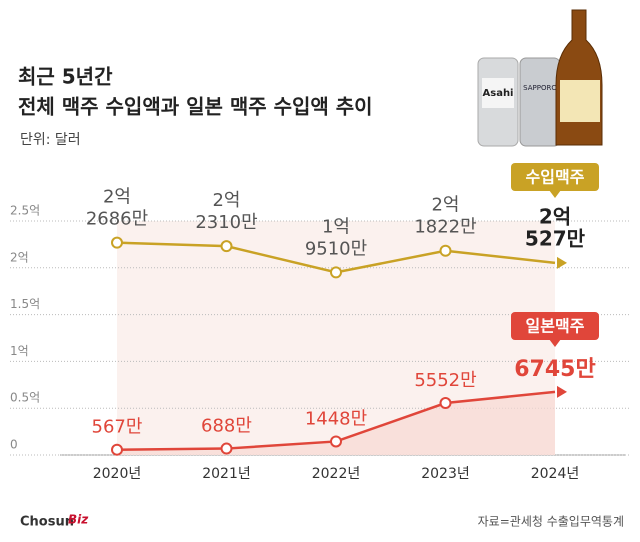 The width and height of the screenshot is (640, 542). What do you see at coordinates (195, 107) in the screenshot?
I see `chart-title: 전체 맥주 수입액과 일본 맥주 수입액 추이` at bounding box center [195, 107].